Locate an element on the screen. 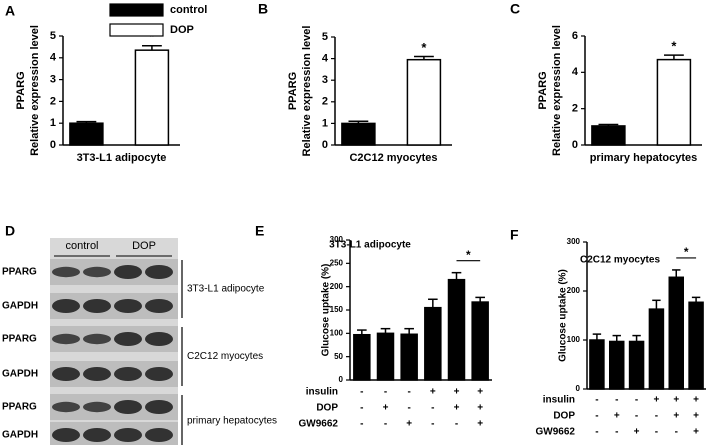 This screenshot has height=445, width=708. y-tick-label: 250 is located at coordinates (337, 262).